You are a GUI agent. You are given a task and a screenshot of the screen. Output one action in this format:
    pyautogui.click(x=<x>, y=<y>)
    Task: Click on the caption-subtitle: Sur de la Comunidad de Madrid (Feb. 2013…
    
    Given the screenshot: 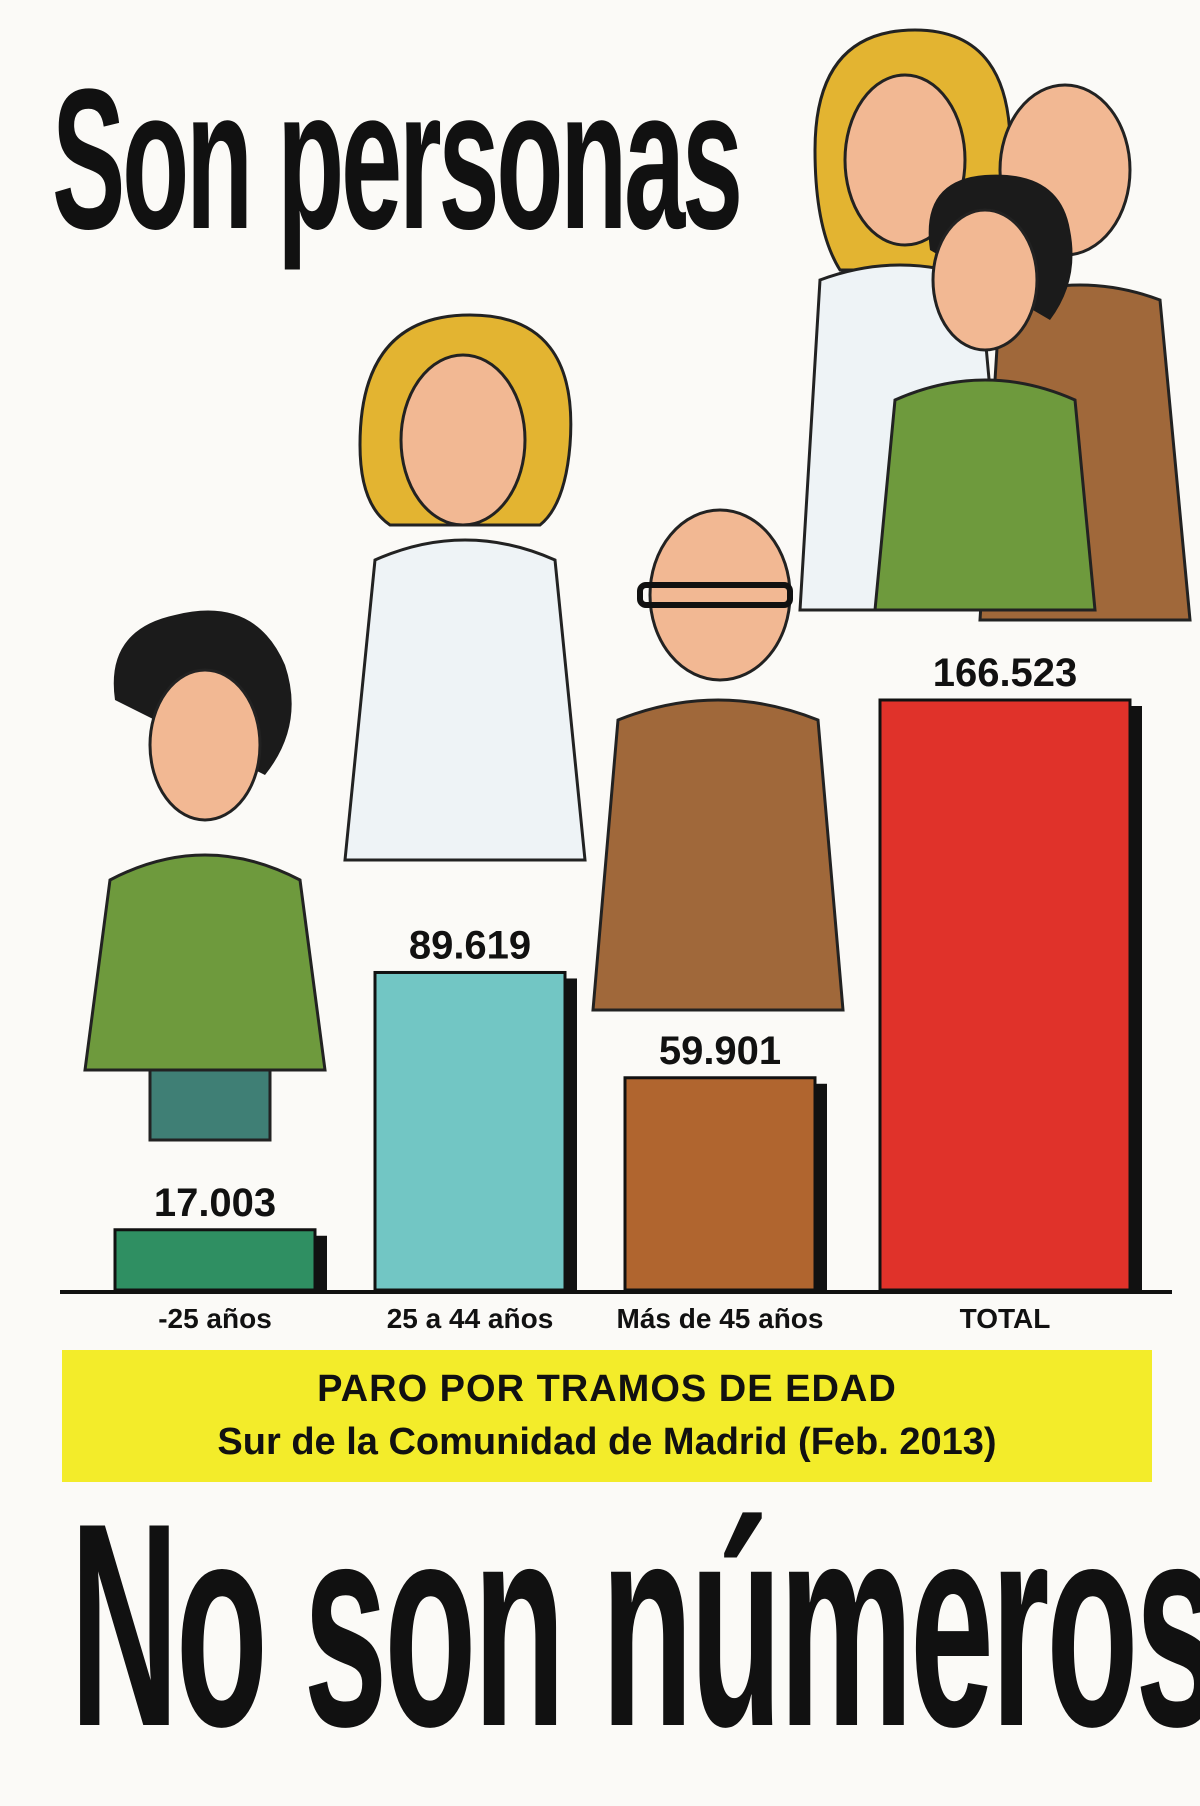 What is the action you would take?
    pyautogui.click(x=607, y=1442)
    